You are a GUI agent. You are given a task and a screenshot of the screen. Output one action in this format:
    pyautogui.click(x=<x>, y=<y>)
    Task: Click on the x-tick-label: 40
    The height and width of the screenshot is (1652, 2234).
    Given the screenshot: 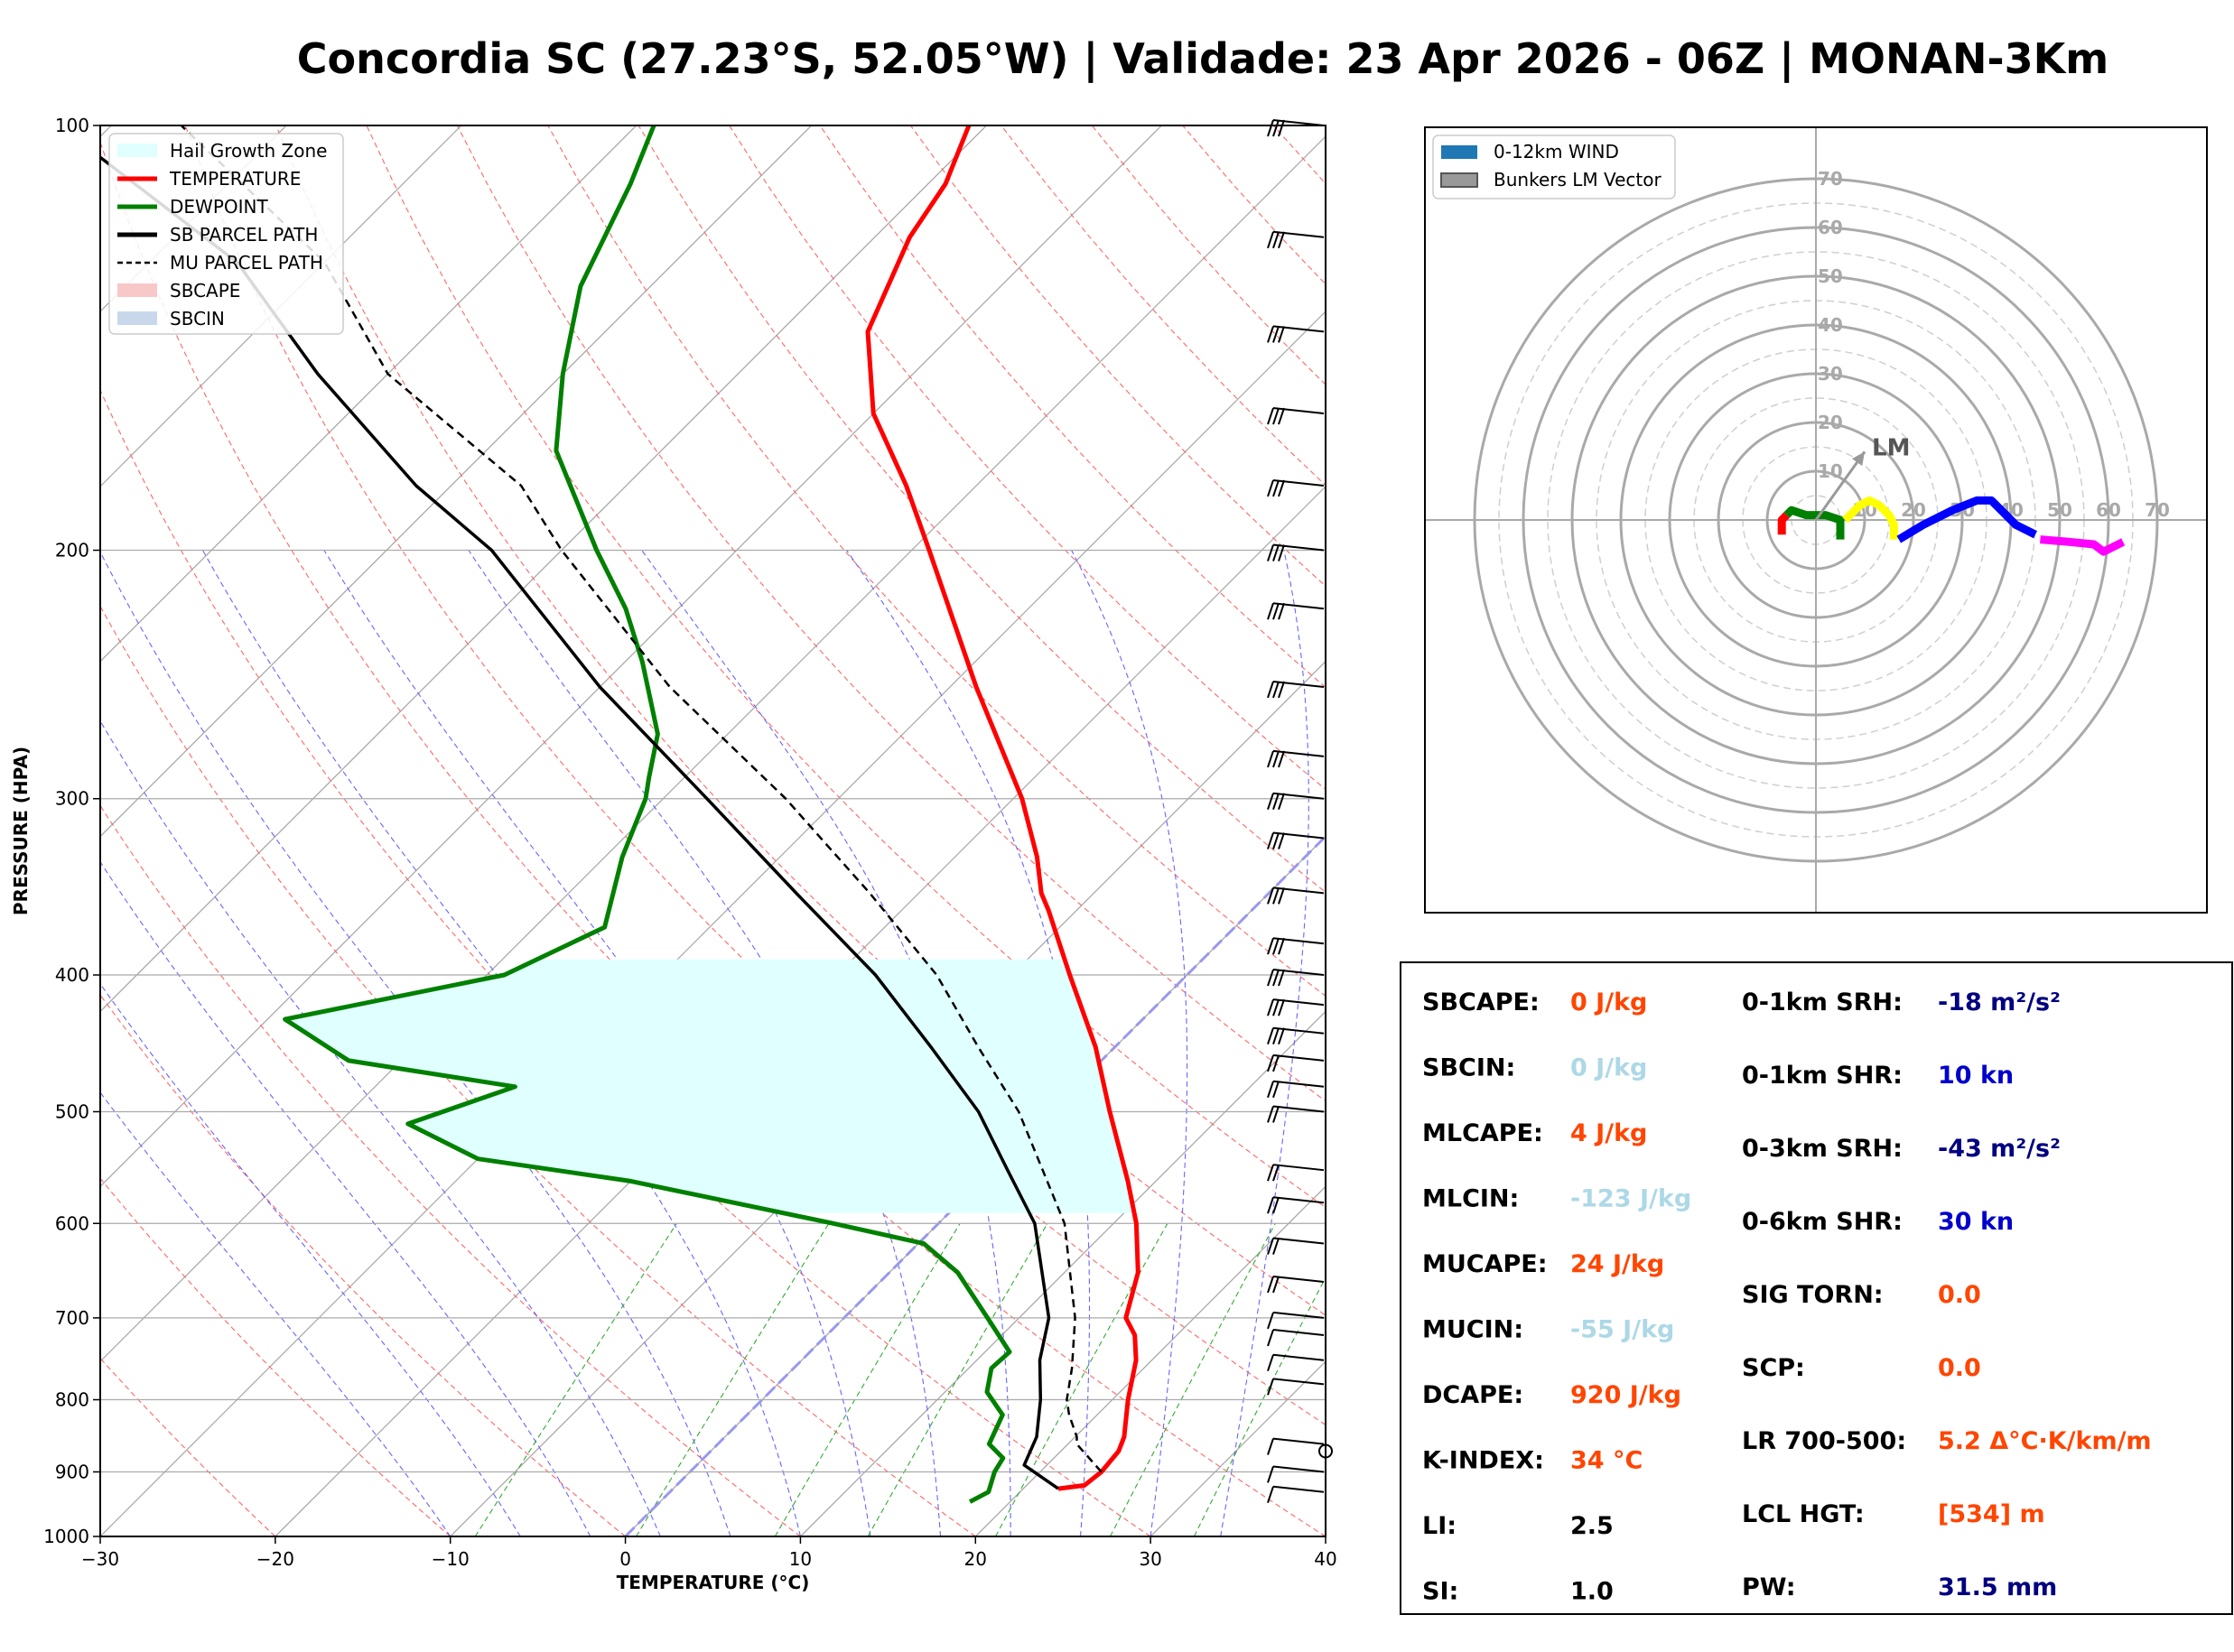 What is the action you would take?
    pyautogui.click(x=1325, y=1559)
    